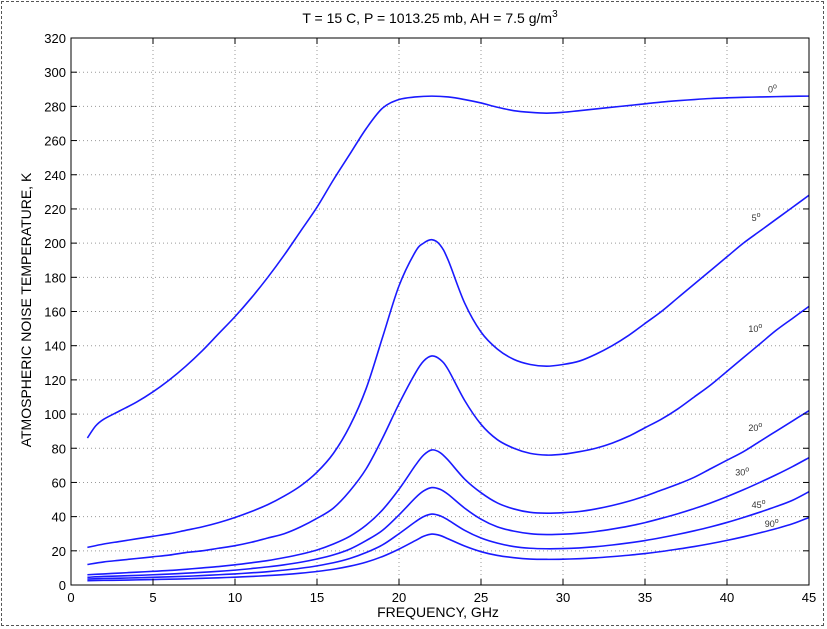 This screenshot has width=827, height=629. What do you see at coordinates (427, 18) in the screenshot?
I see `chart-title-main: T = 15 C, P = 1013.25 mb, AH = 7.5 g/m` at bounding box center [427, 18].